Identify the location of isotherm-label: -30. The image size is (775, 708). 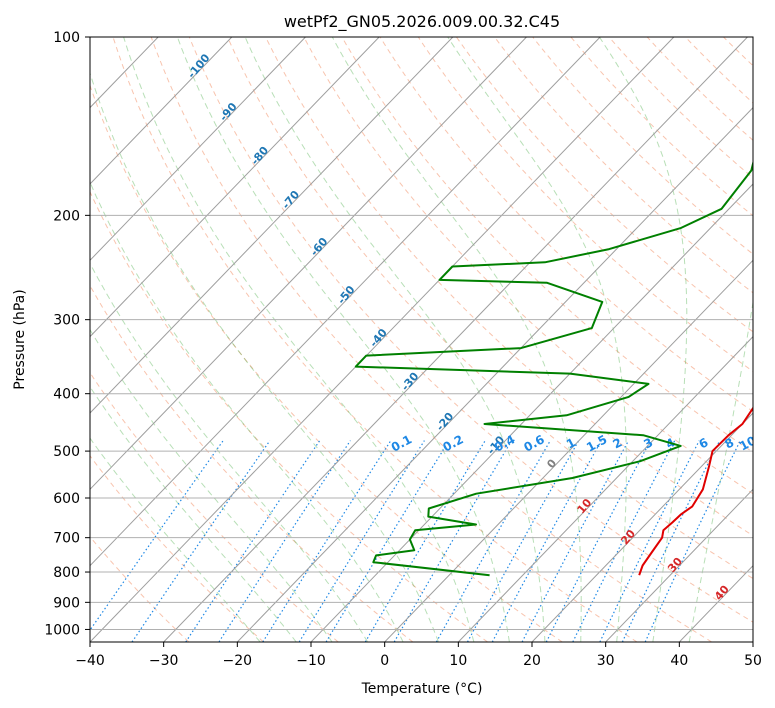
(410, 382).